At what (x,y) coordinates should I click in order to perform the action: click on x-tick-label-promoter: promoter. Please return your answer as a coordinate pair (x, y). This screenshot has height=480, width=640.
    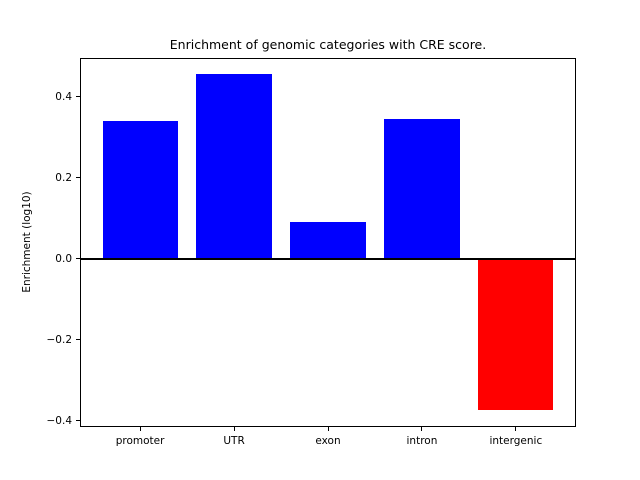
    Looking at the image, I should click on (140, 440).